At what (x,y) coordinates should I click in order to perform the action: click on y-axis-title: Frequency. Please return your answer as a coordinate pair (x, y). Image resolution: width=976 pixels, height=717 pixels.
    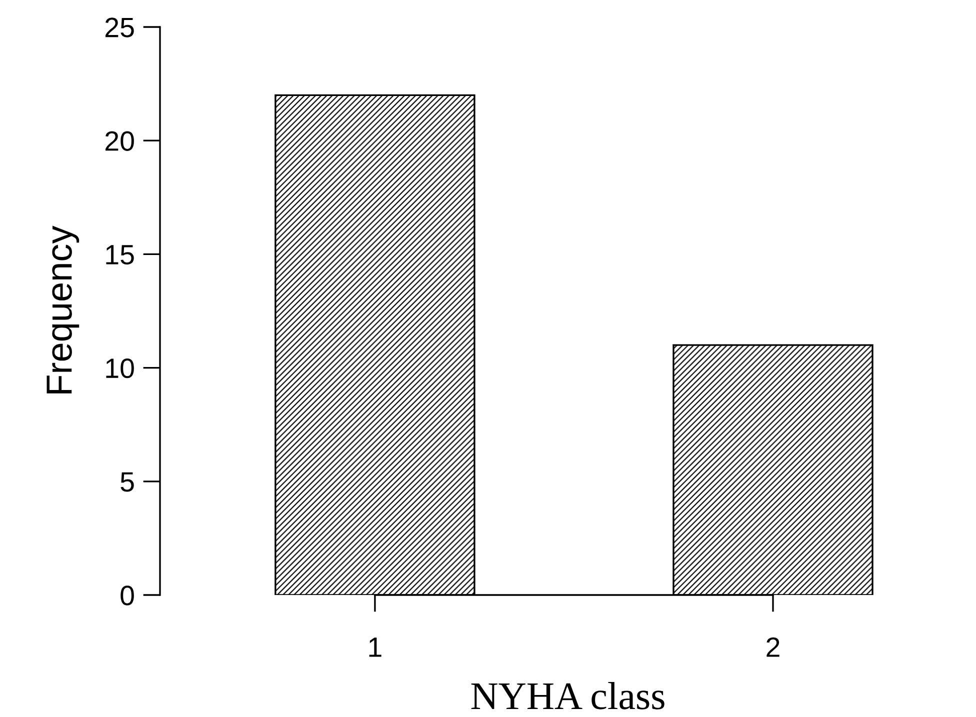
    Looking at the image, I should click on (63, 310).